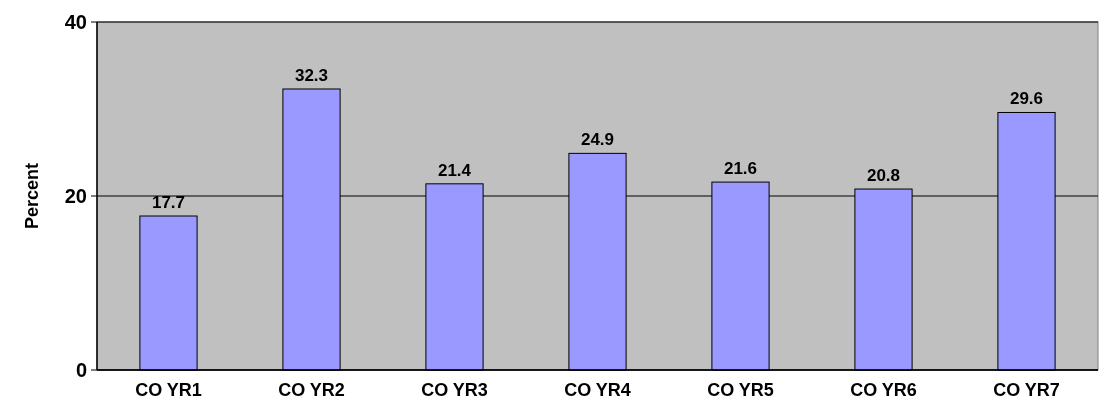  I want to click on y-tick-label: 40, so click(75, 22).